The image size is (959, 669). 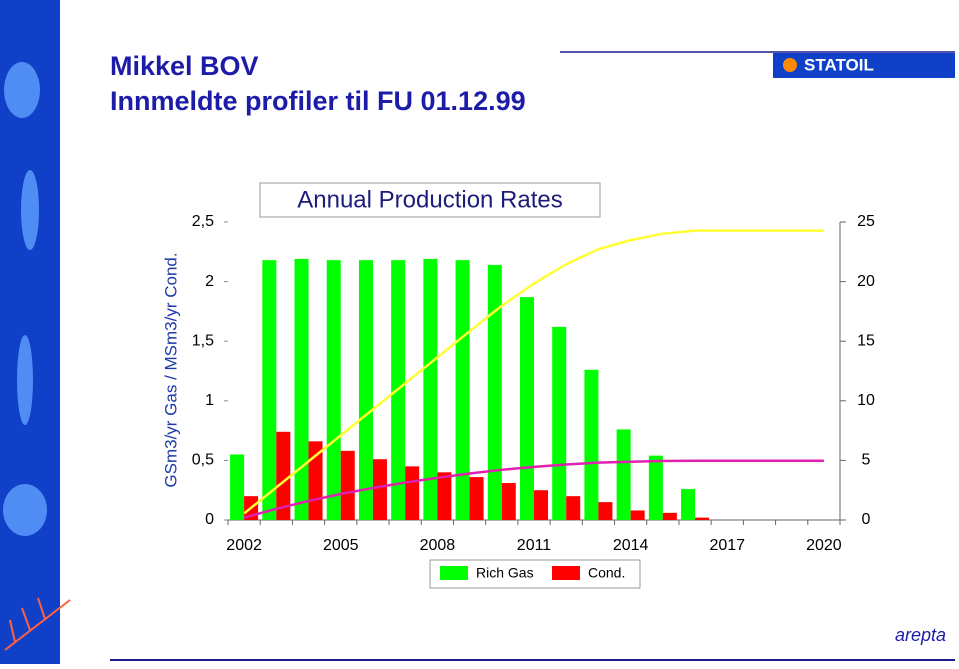 What do you see at coordinates (839, 64) in the screenshot?
I see `logo-text: STATOIL` at bounding box center [839, 64].